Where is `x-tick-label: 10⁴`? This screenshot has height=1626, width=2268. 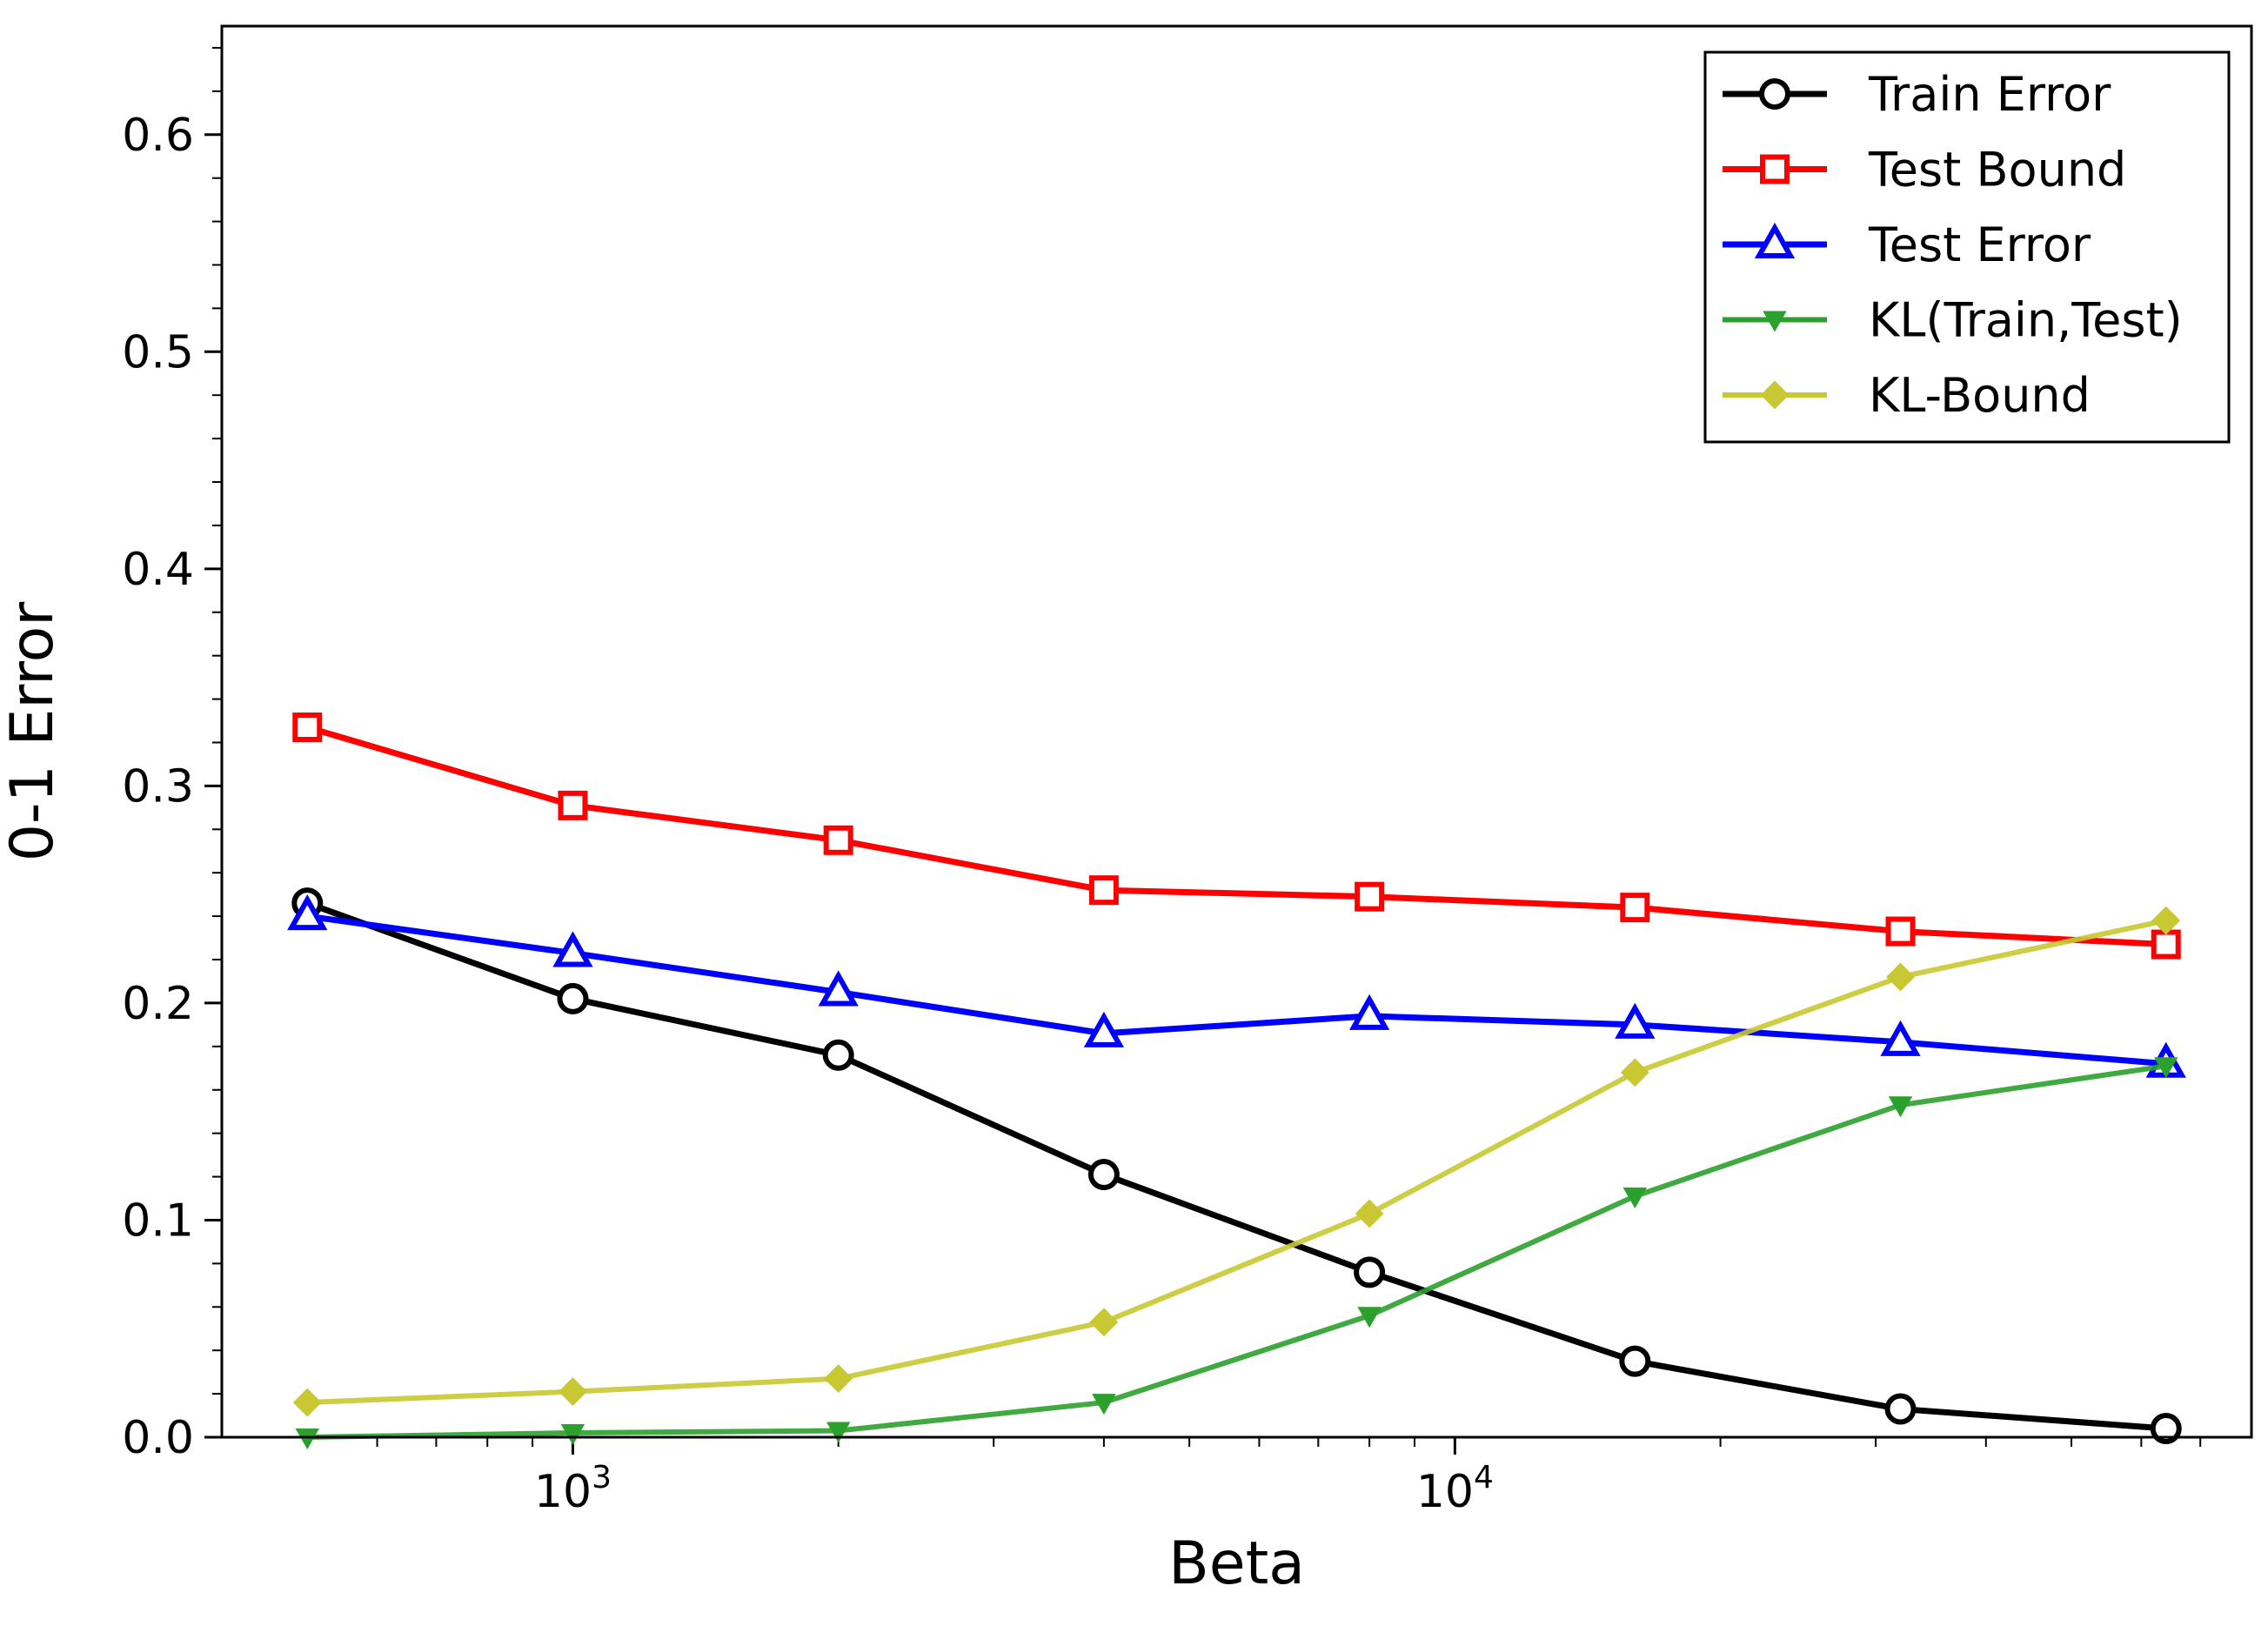 x-tick-label: 10⁴ is located at coordinates (1455, 1489).